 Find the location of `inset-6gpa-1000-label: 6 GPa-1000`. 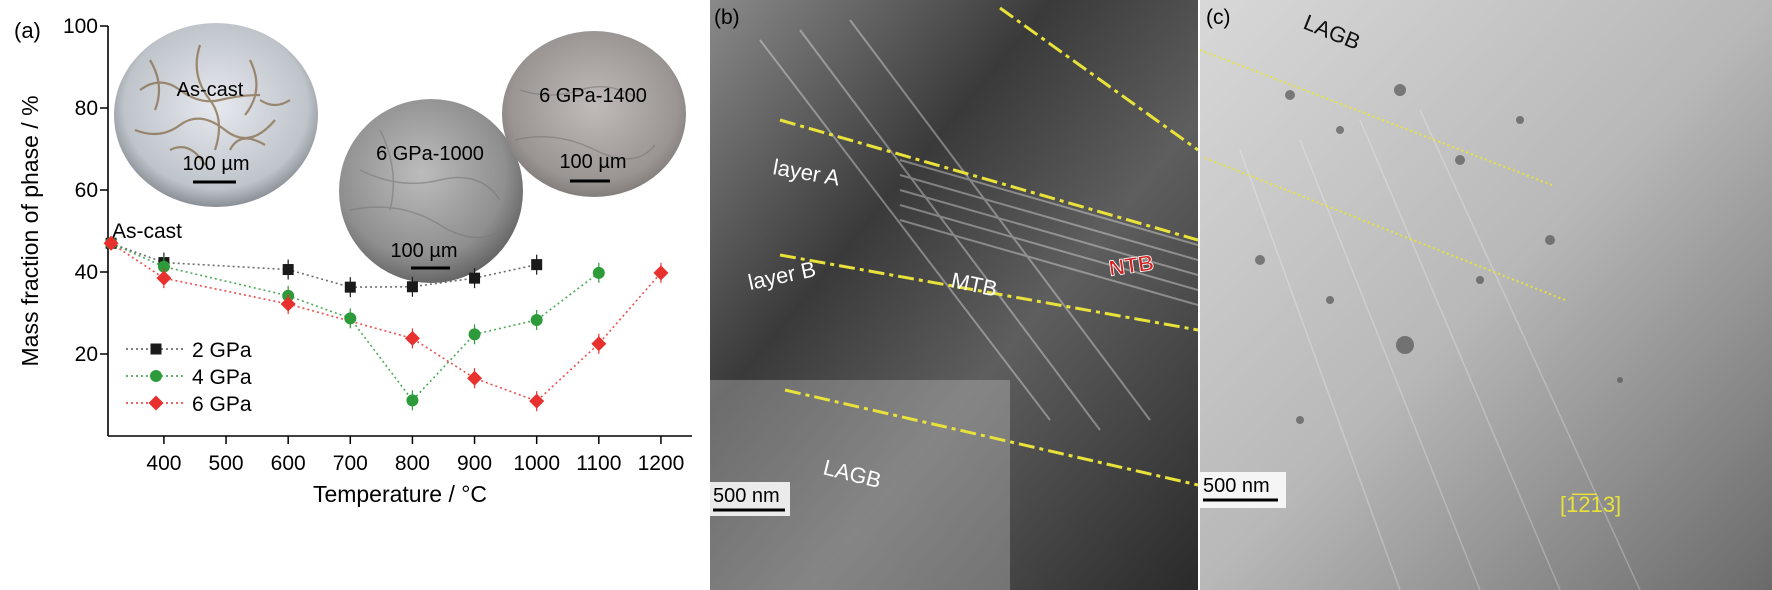

inset-6gpa-1000-label: 6 GPa-1000 is located at coordinates (430, 154).